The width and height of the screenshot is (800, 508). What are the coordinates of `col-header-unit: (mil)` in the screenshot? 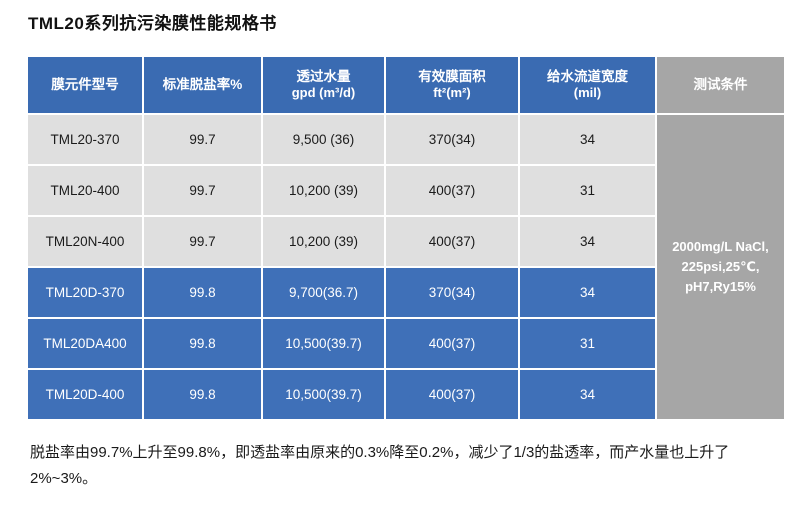 It's located at (587, 93).